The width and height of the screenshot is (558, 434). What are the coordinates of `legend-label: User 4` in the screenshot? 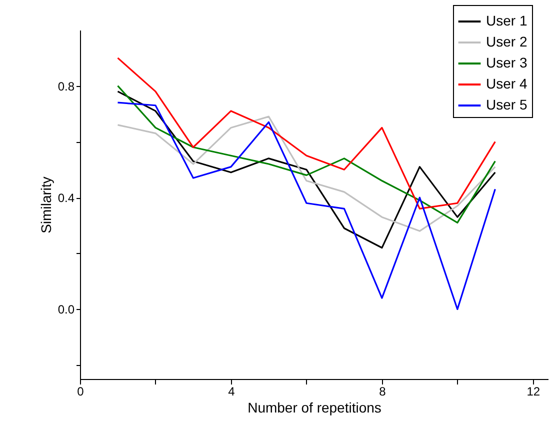 It's located at (507, 84).